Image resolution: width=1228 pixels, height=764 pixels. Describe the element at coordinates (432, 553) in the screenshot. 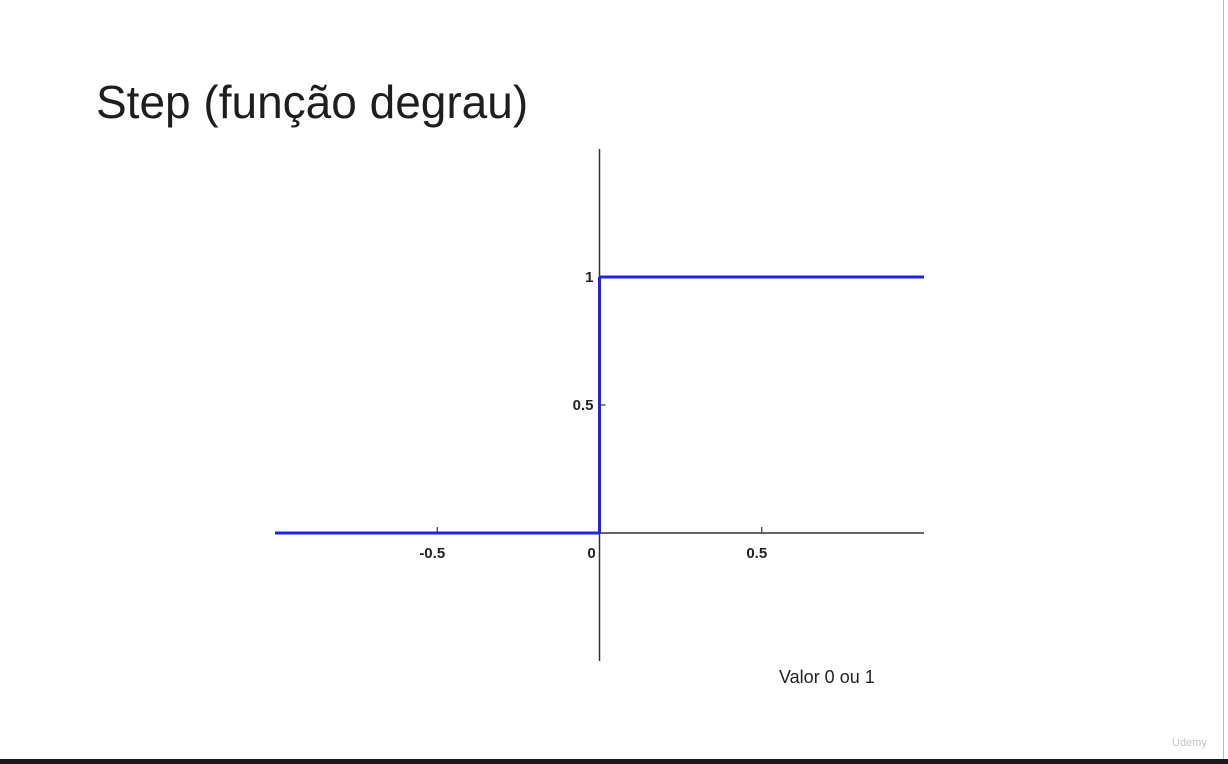

I see `x-tick-label: -0.5` at that location.